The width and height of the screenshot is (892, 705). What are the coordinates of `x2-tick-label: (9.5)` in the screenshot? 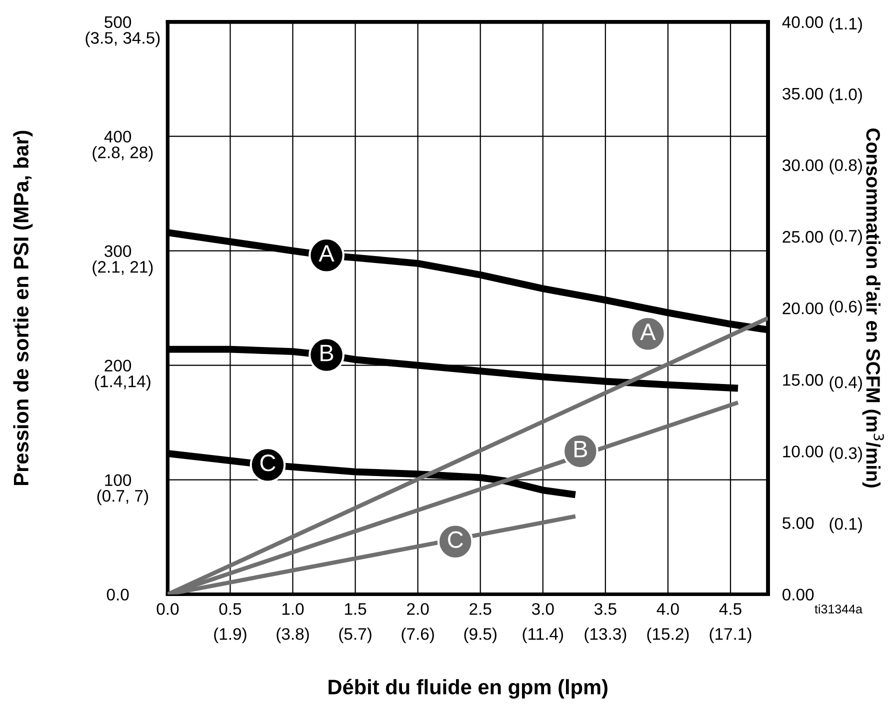 It's located at (480, 636).